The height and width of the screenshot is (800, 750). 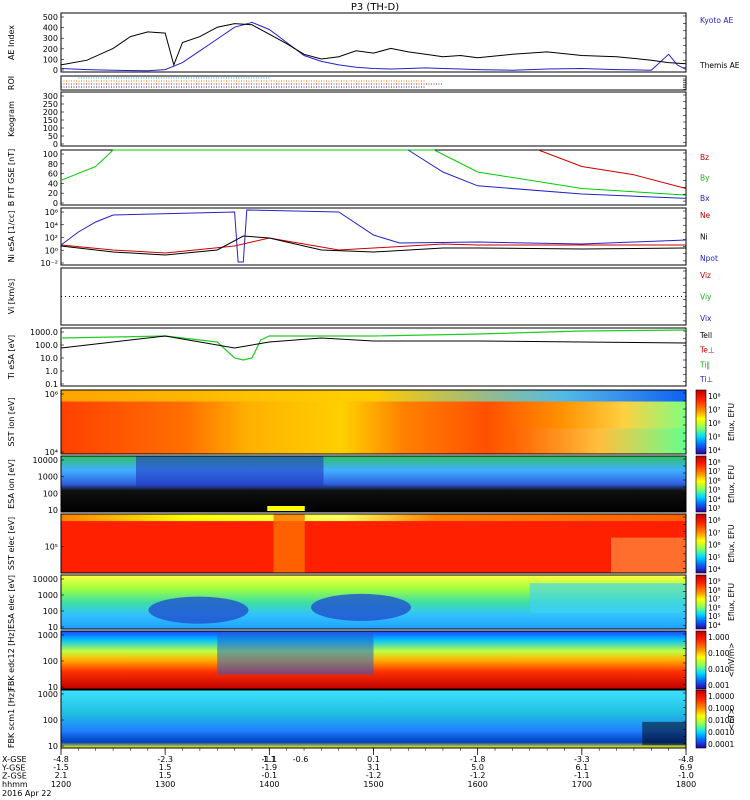 What do you see at coordinates (719, 669) in the screenshot?
I see `colorbar-tick-11-2: 0.010` at bounding box center [719, 669].